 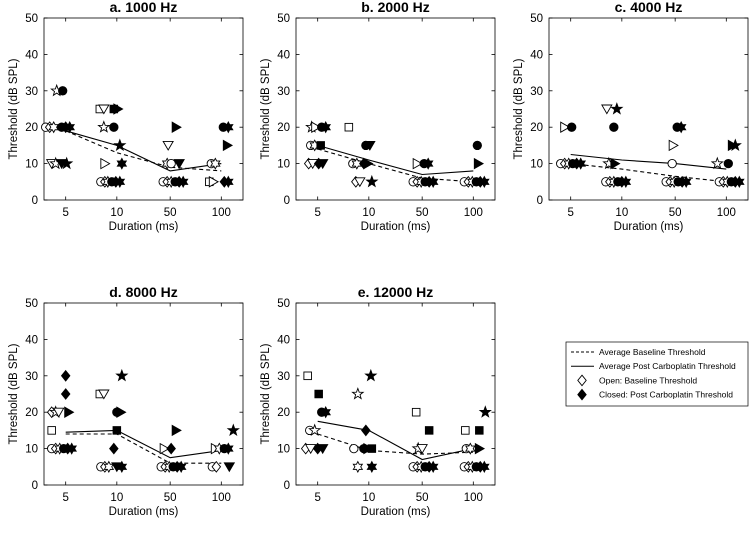 I want to click on panel-title: c. 4000 Hz, so click(x=649, y=7).